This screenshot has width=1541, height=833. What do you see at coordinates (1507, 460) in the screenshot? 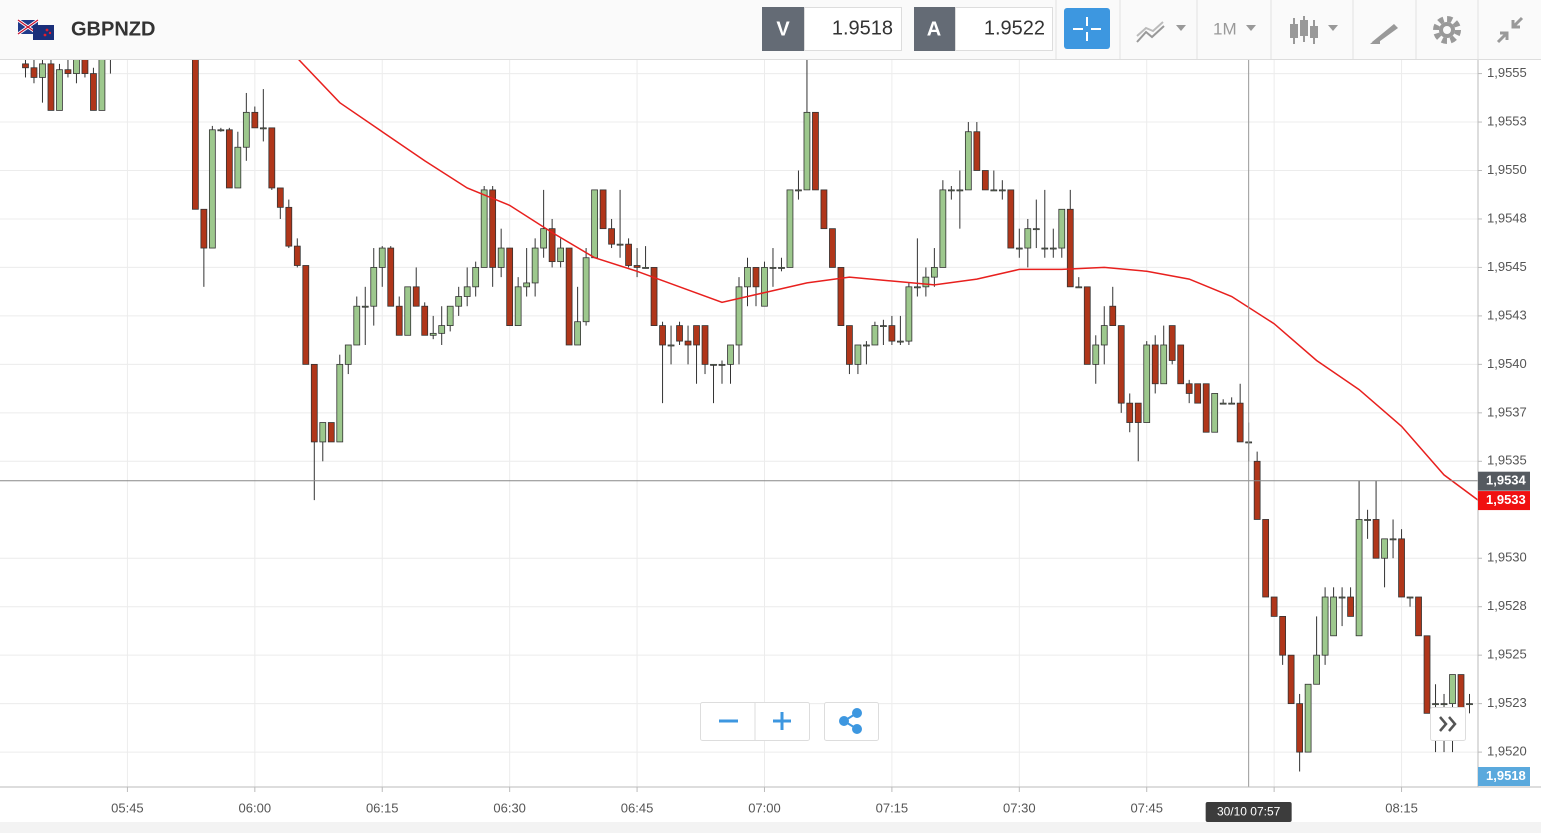
I see `y-tick-label: 1,9535` at bounding box center [1507, 460].